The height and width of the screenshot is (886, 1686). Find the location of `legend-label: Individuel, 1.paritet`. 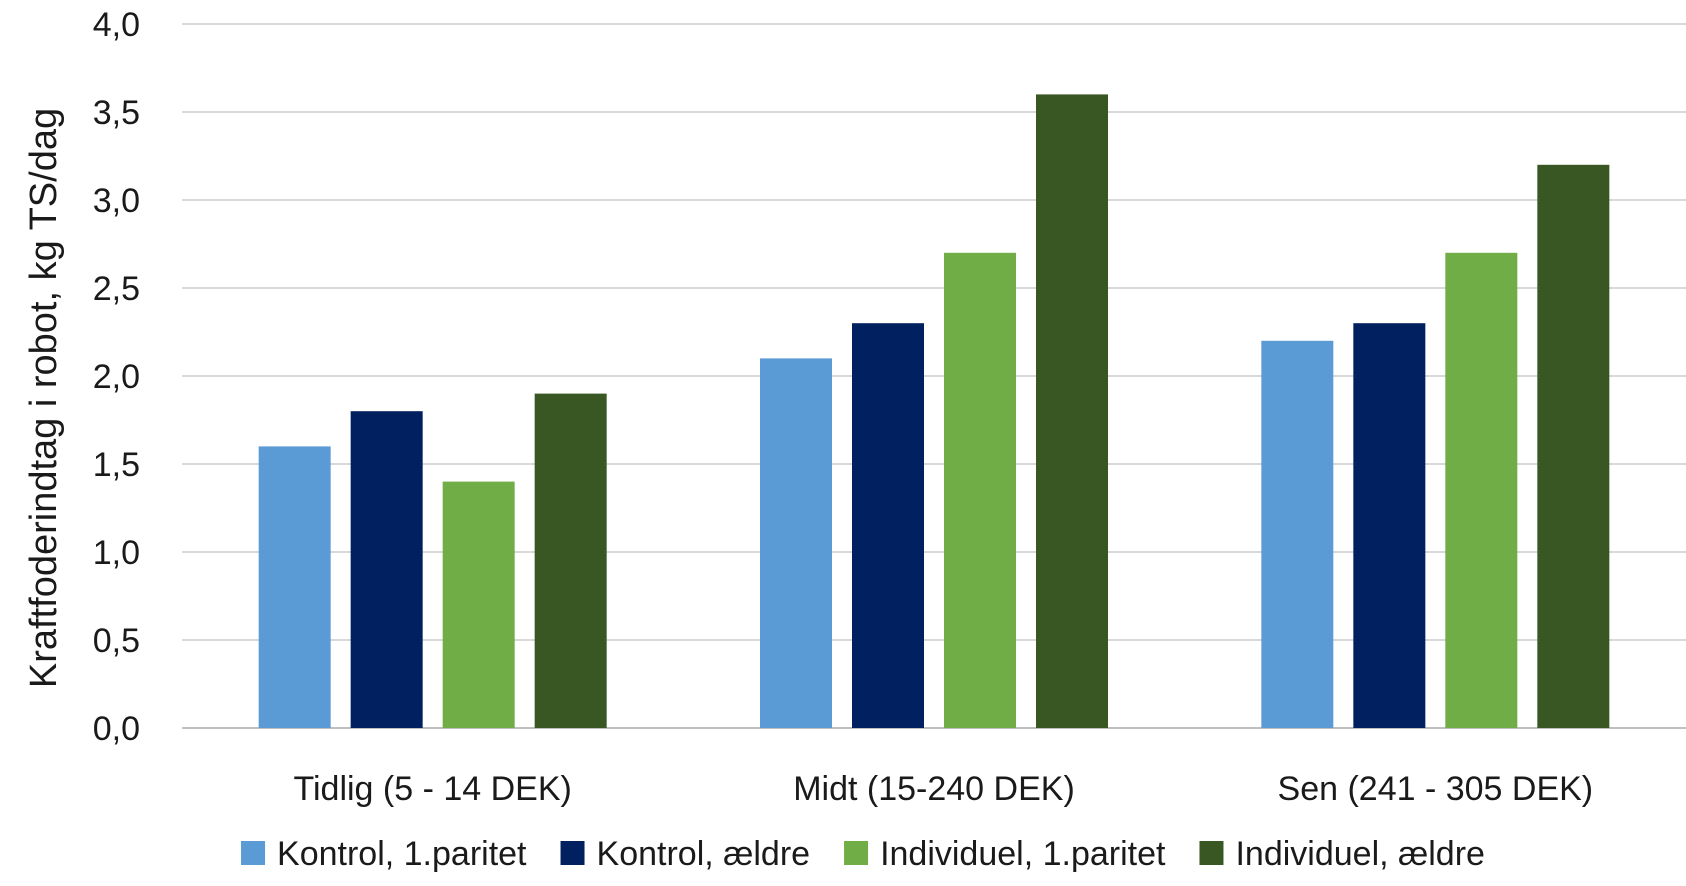

legend-label: Individuel, 1.paritet is located at coordinates (1023, 854).